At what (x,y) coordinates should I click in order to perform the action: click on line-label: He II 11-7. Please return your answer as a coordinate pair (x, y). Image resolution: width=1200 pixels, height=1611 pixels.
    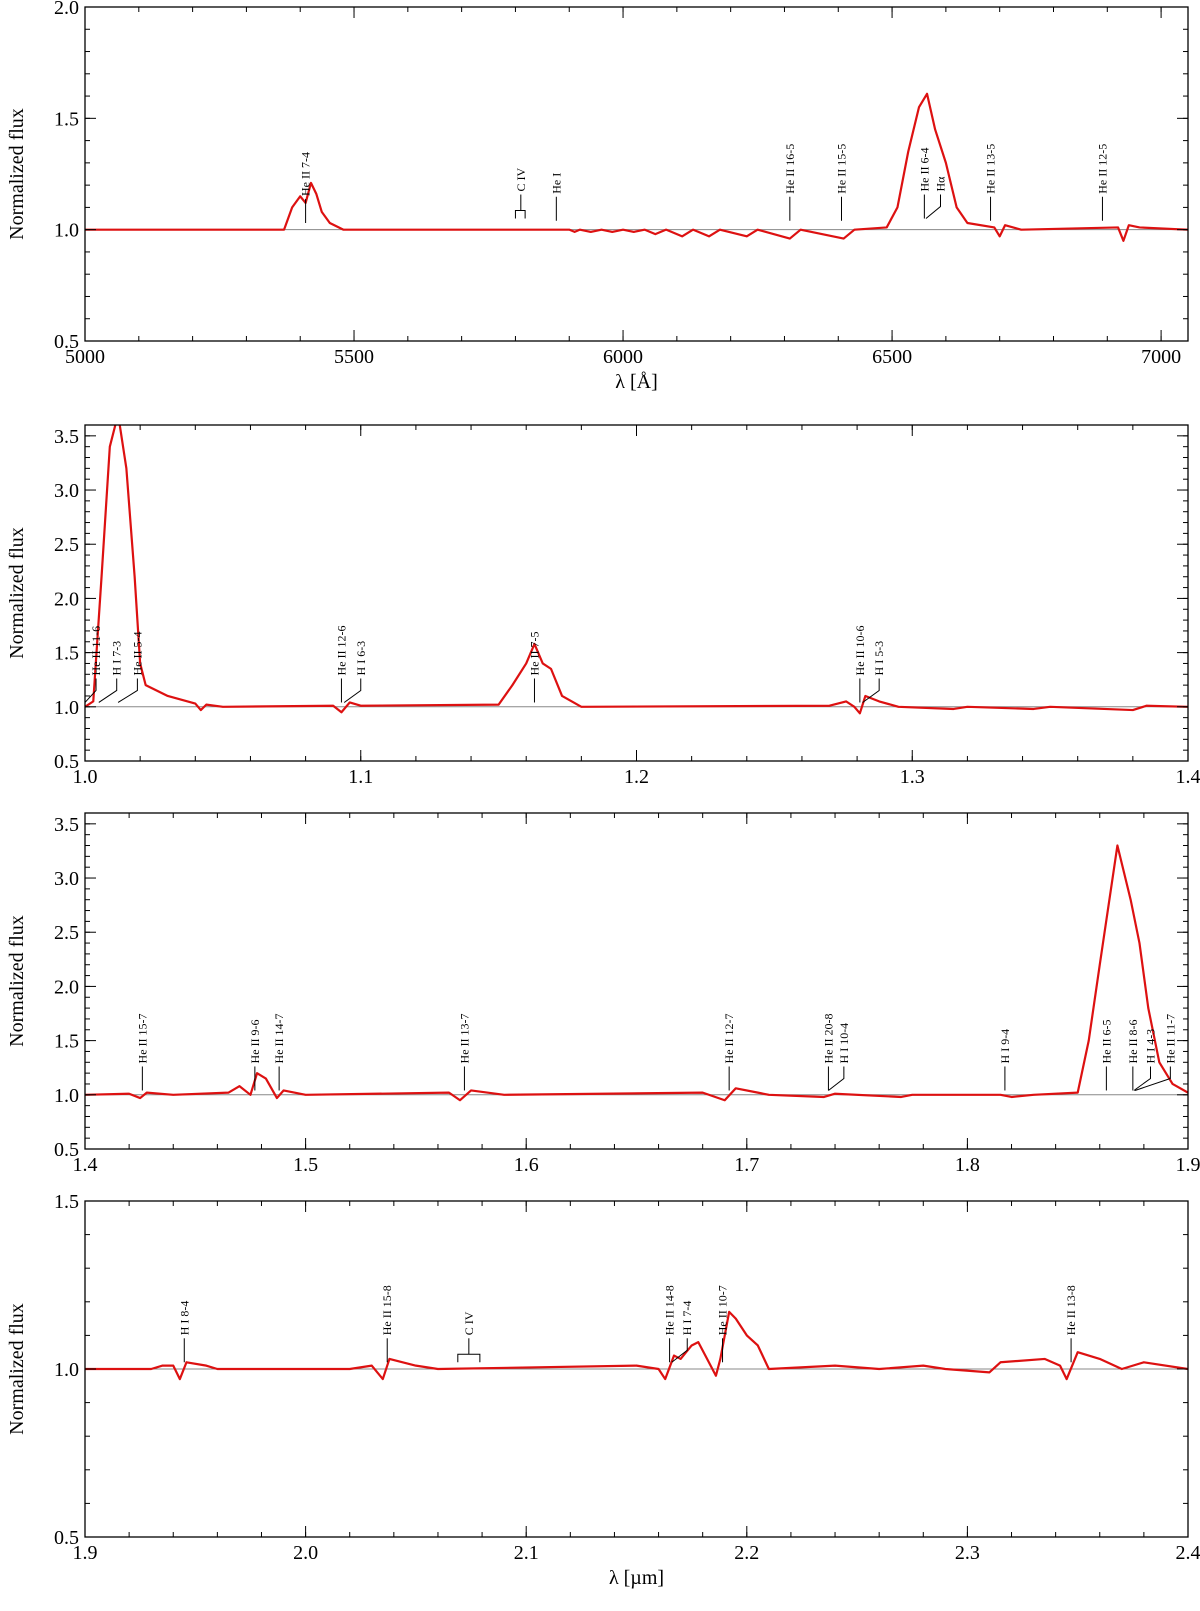
    Looking at the image, I should click on (1170, 1039).